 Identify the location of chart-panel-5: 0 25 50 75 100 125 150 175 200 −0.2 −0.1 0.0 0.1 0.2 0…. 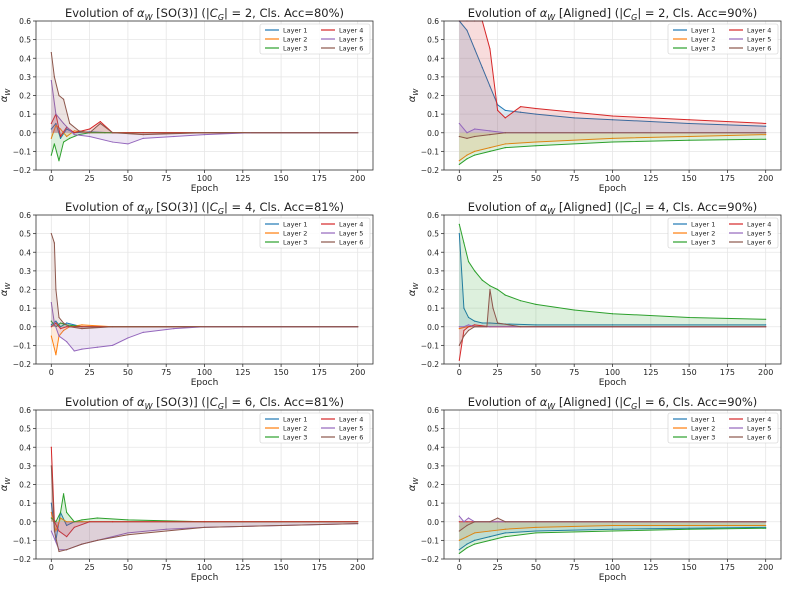
(187, 489).